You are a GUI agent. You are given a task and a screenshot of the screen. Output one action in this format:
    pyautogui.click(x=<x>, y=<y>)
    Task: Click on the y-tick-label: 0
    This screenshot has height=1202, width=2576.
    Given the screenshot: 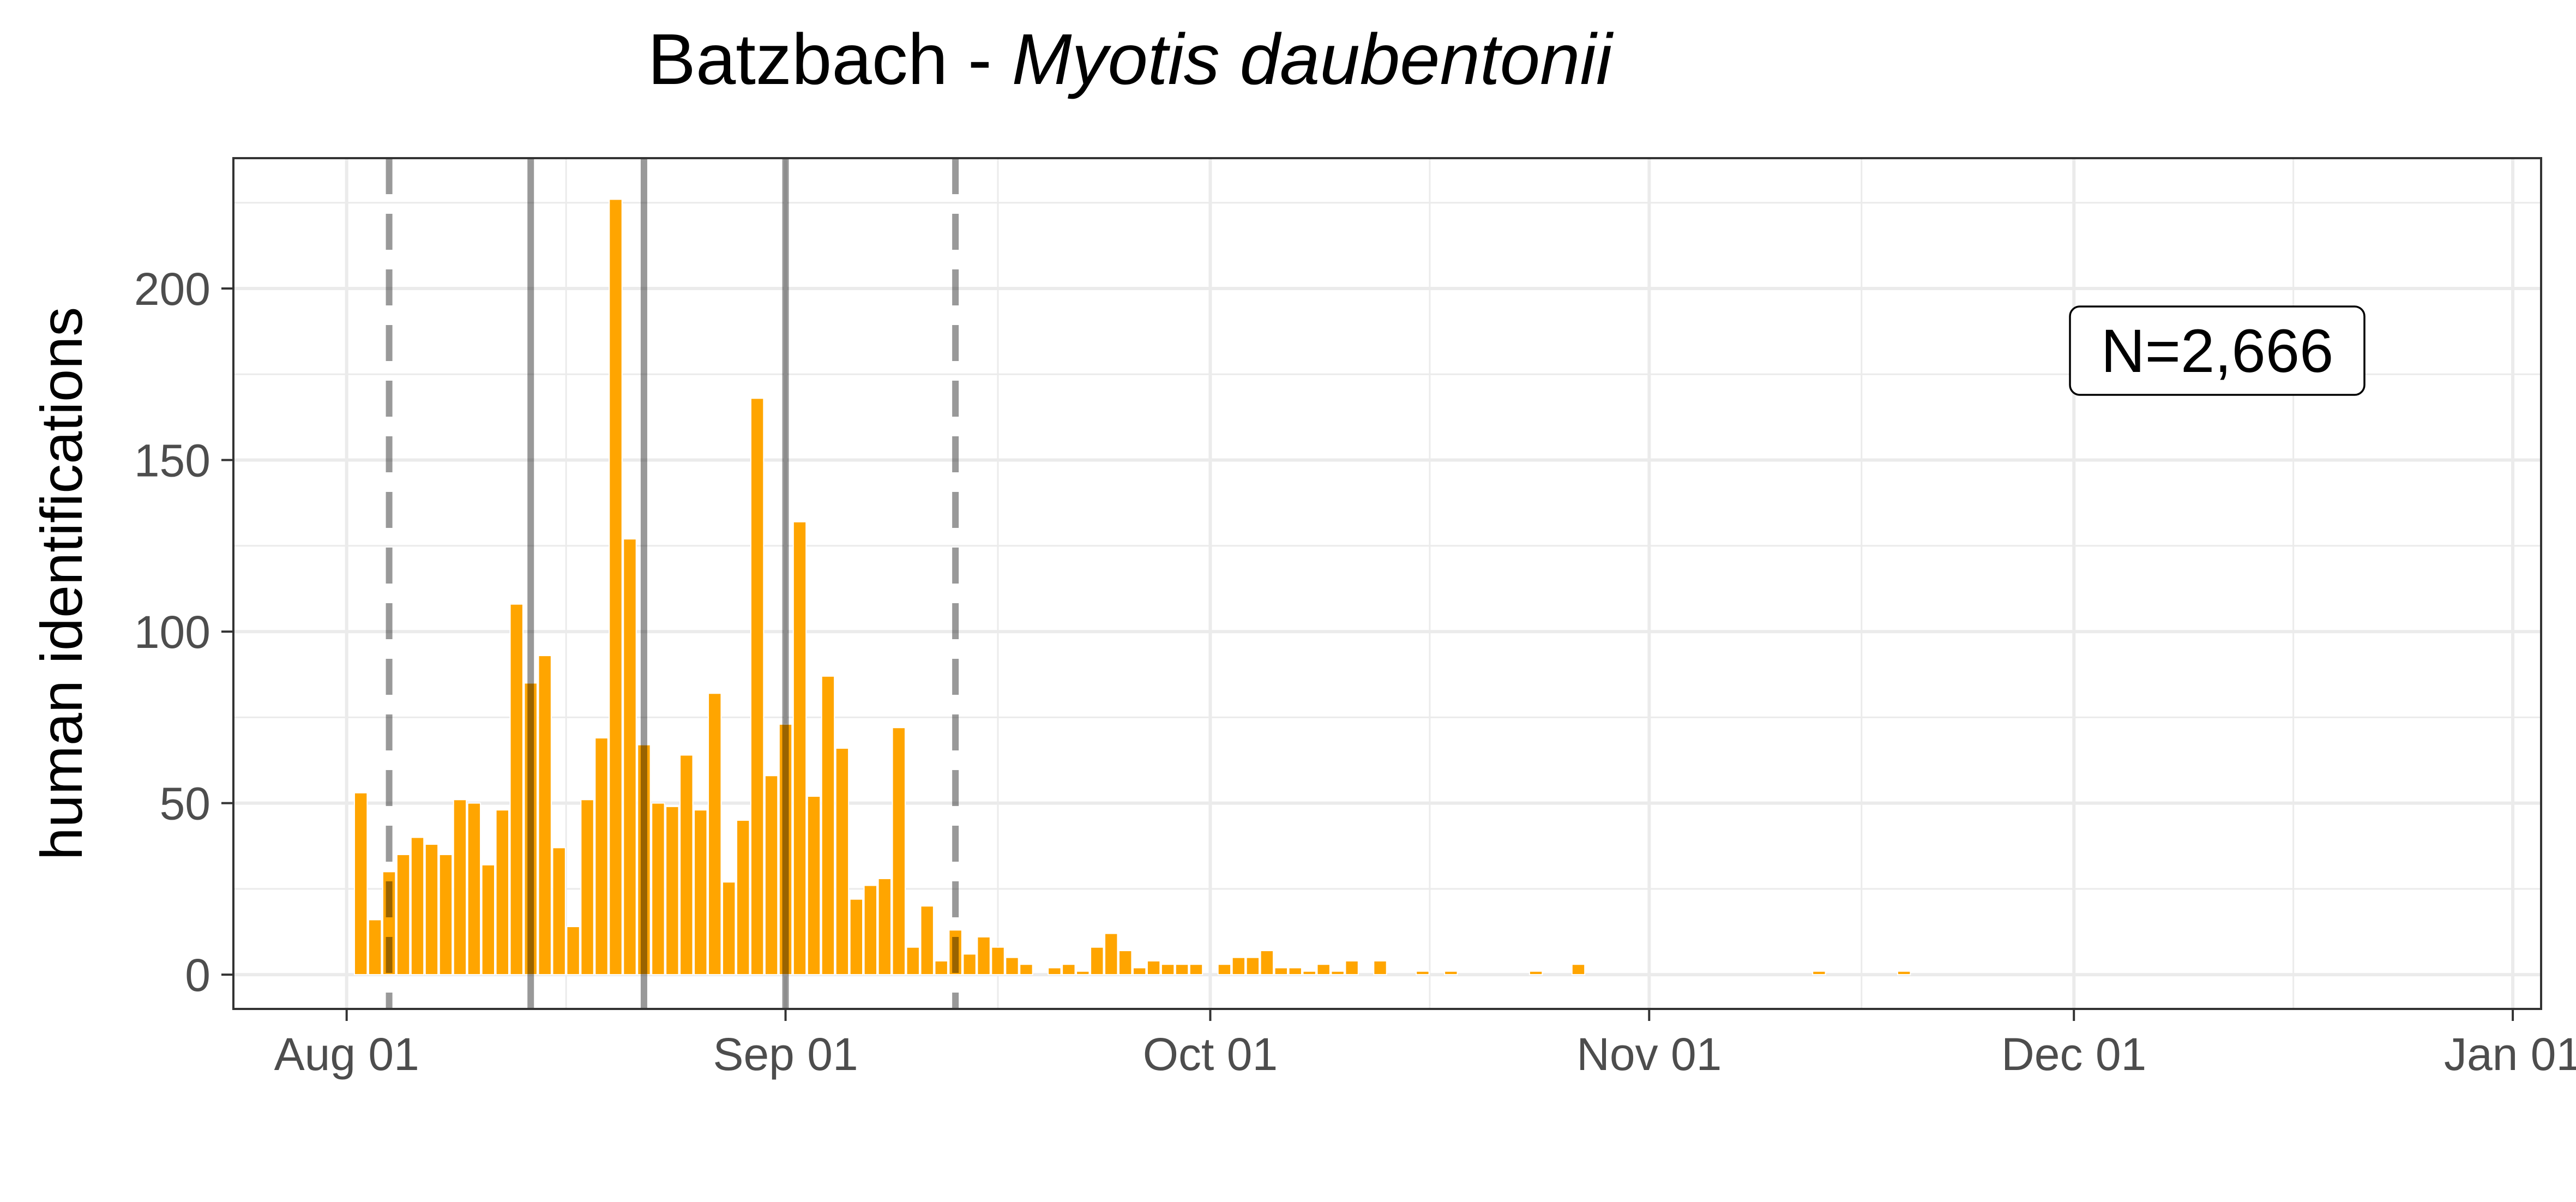 What is the action you would take?
    pyautogui.click(x=197, y=975)
    